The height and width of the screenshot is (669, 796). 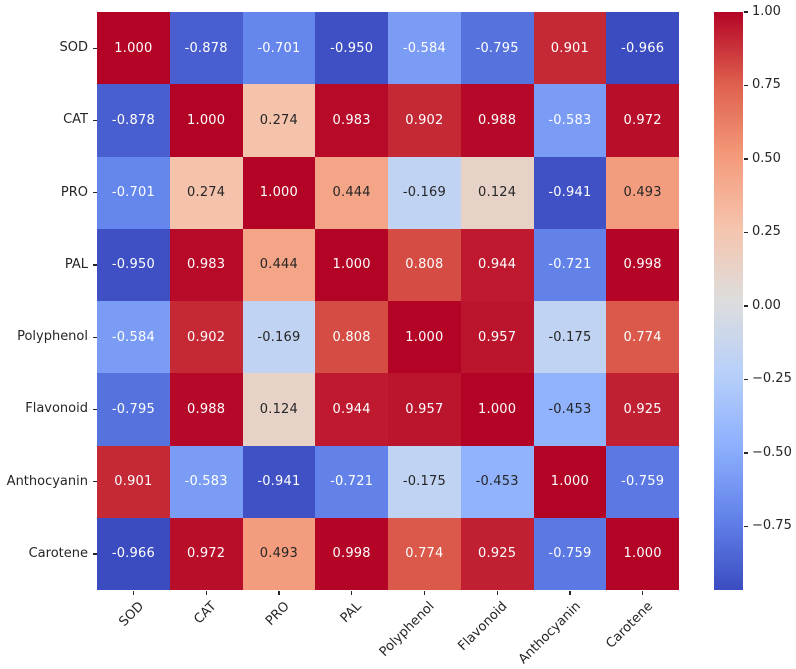 I want to click on heatmap-cell-Flavonoid-Polyphenol: 0.957, so click(x=424, y=409).